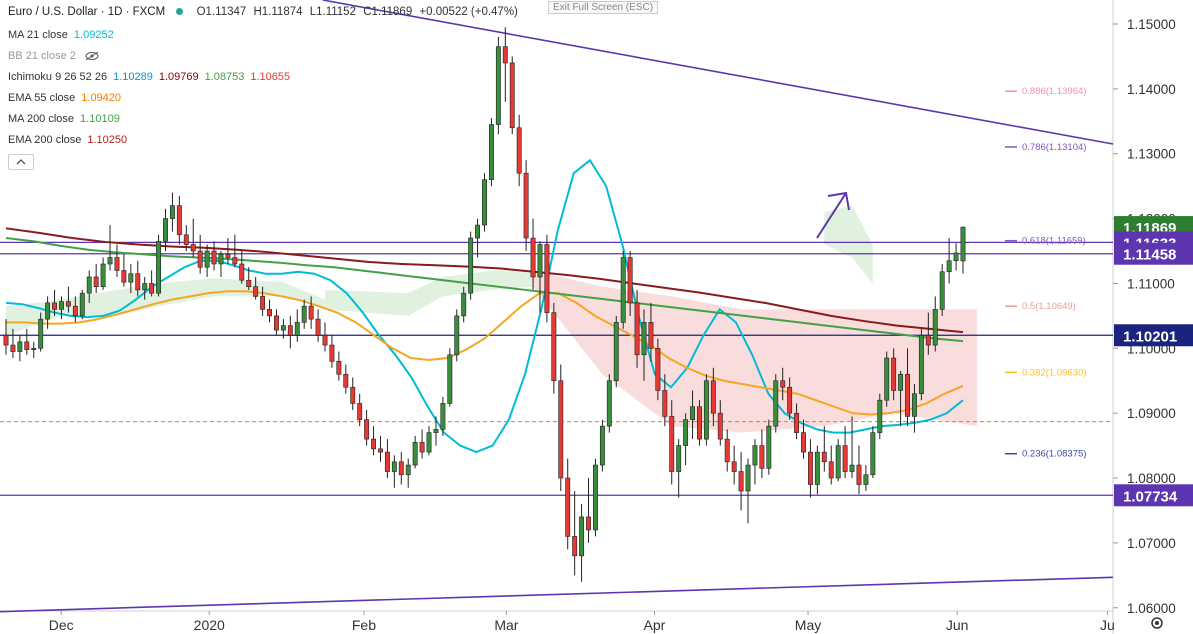  Describe the element at coordinates (41, 119) in the screenshot. I see `indicator-label: MA 200 close` at that location.